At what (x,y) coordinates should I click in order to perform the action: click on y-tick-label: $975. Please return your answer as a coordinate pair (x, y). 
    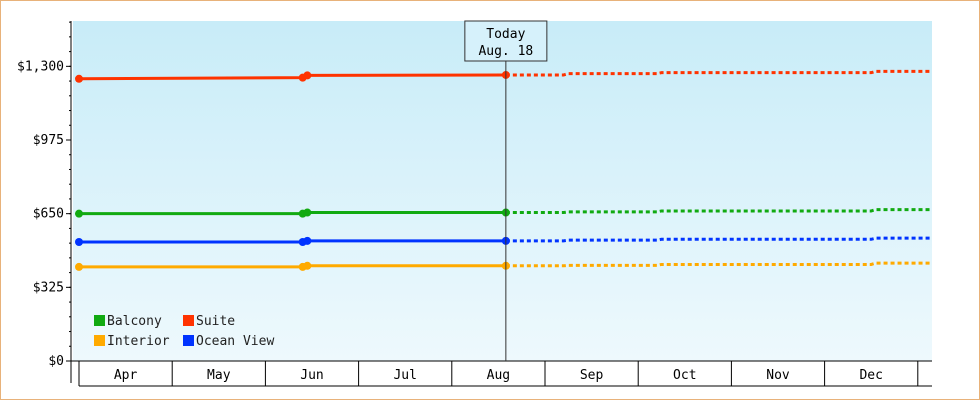
    Looking at the image, I should click on (48, 140).